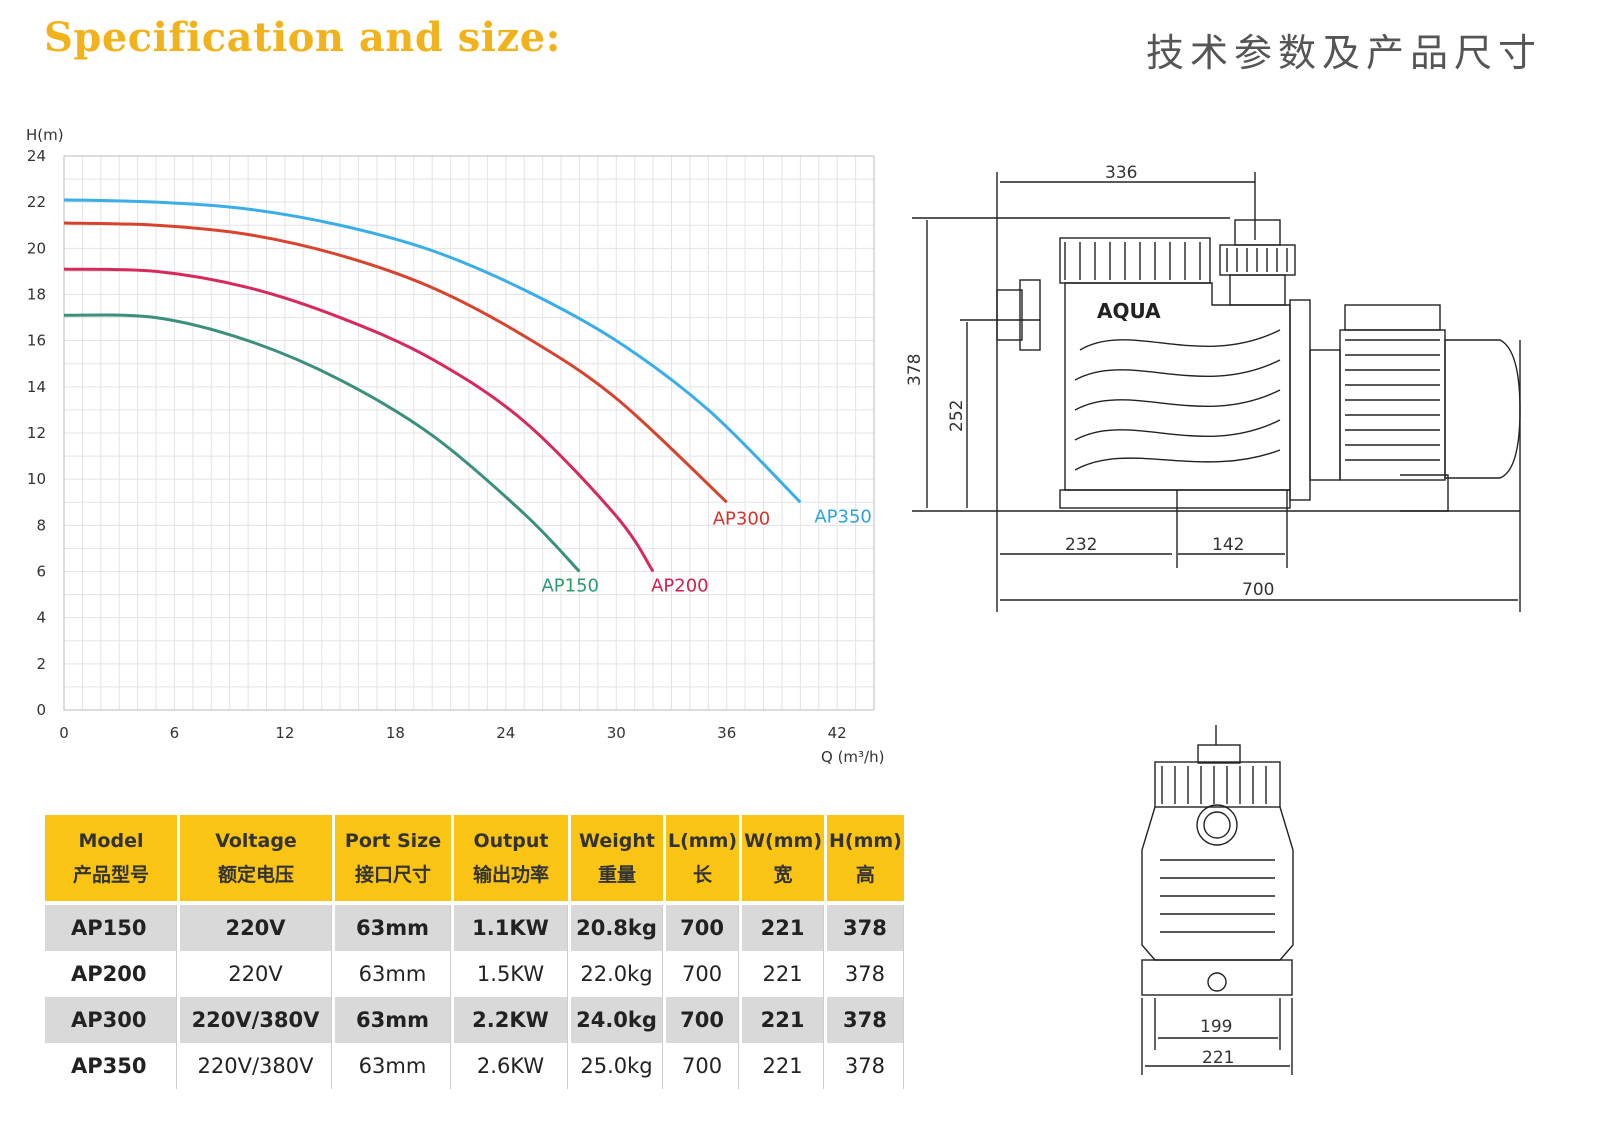 Image resolution: width=1600 pixels, height=1144 pixels. What do you see at coordinates (64, 733) in the screenshot?
I see `x-tick-label: 0` at bounding box center [64, 733].